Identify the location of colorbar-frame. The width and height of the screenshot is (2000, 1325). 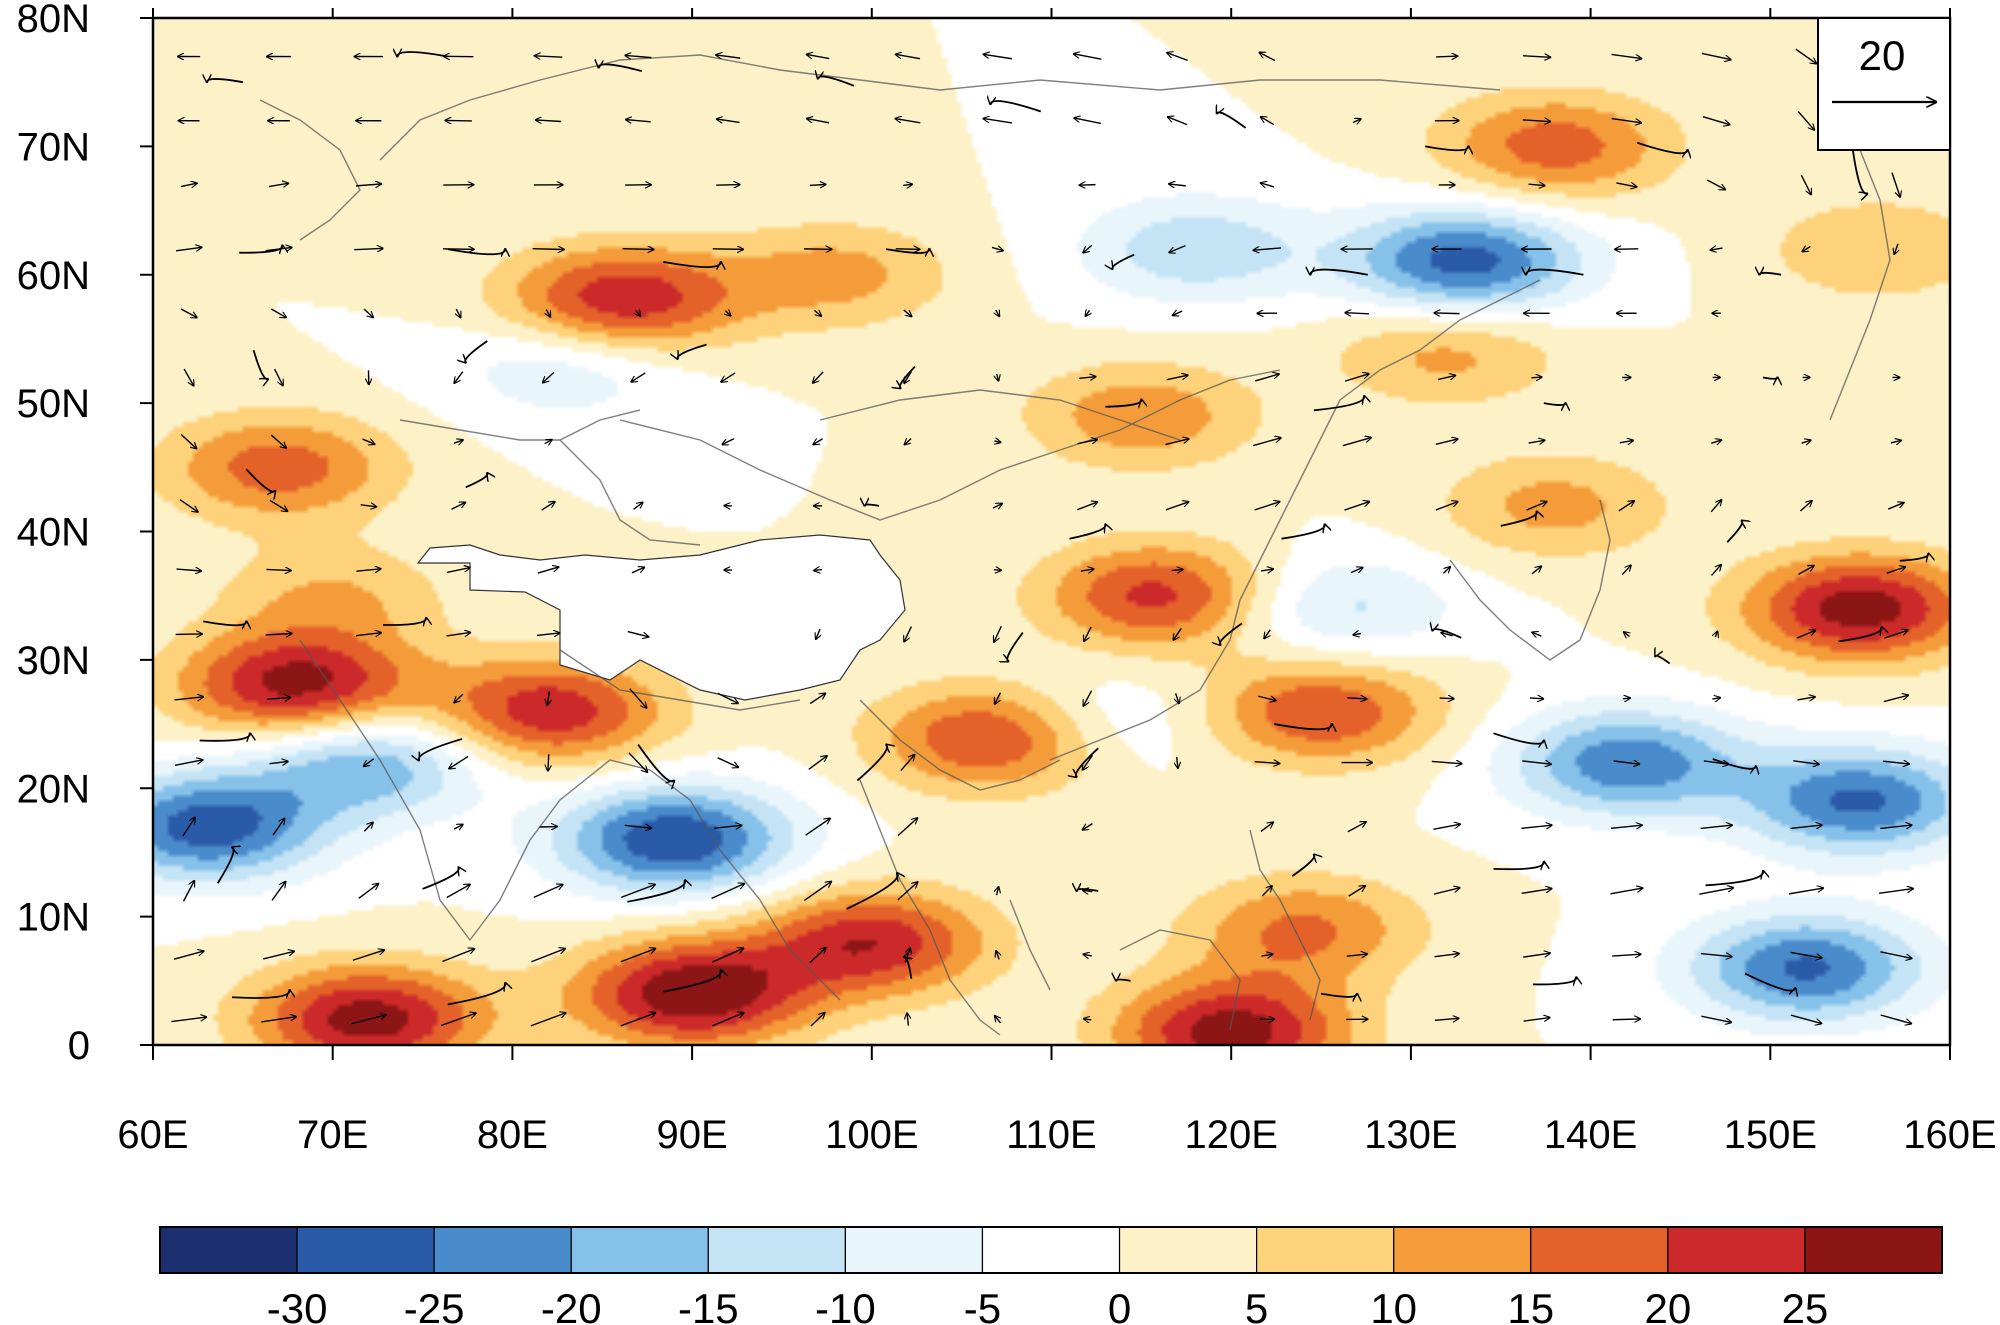
(1051, 1250).